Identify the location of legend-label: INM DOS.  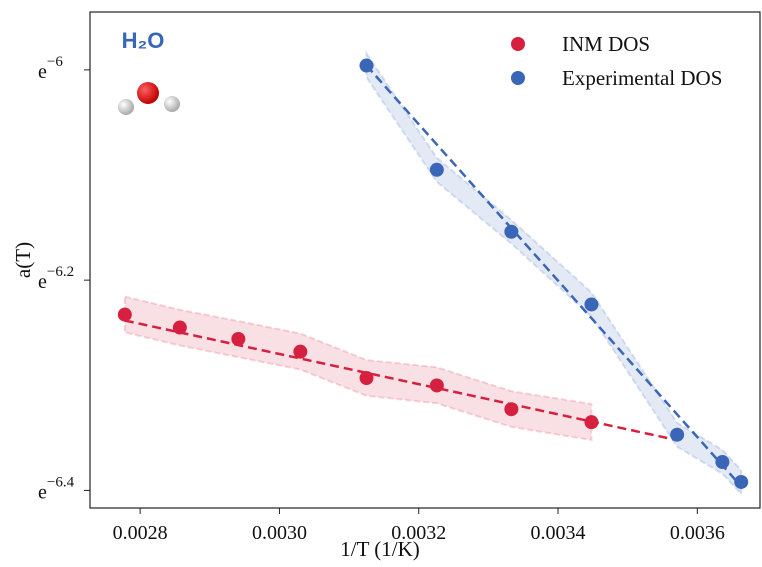
(606, 44).